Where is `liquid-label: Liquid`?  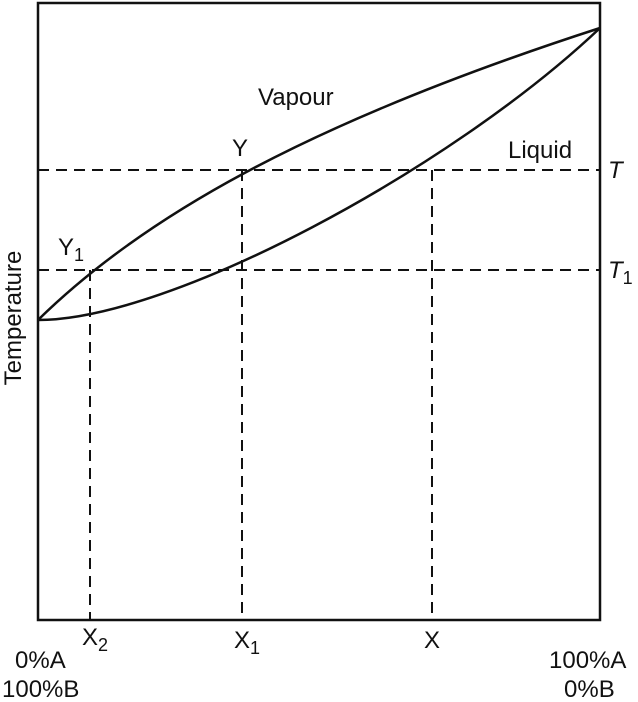
liquid-label: Liquid is located at coordinates (540, 150).